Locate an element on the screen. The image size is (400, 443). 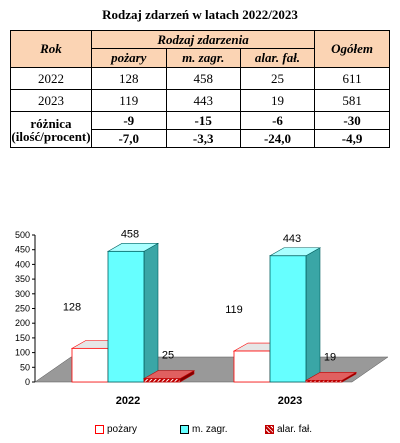
table-cell-total: 581 is located at coordinates (352, 100).